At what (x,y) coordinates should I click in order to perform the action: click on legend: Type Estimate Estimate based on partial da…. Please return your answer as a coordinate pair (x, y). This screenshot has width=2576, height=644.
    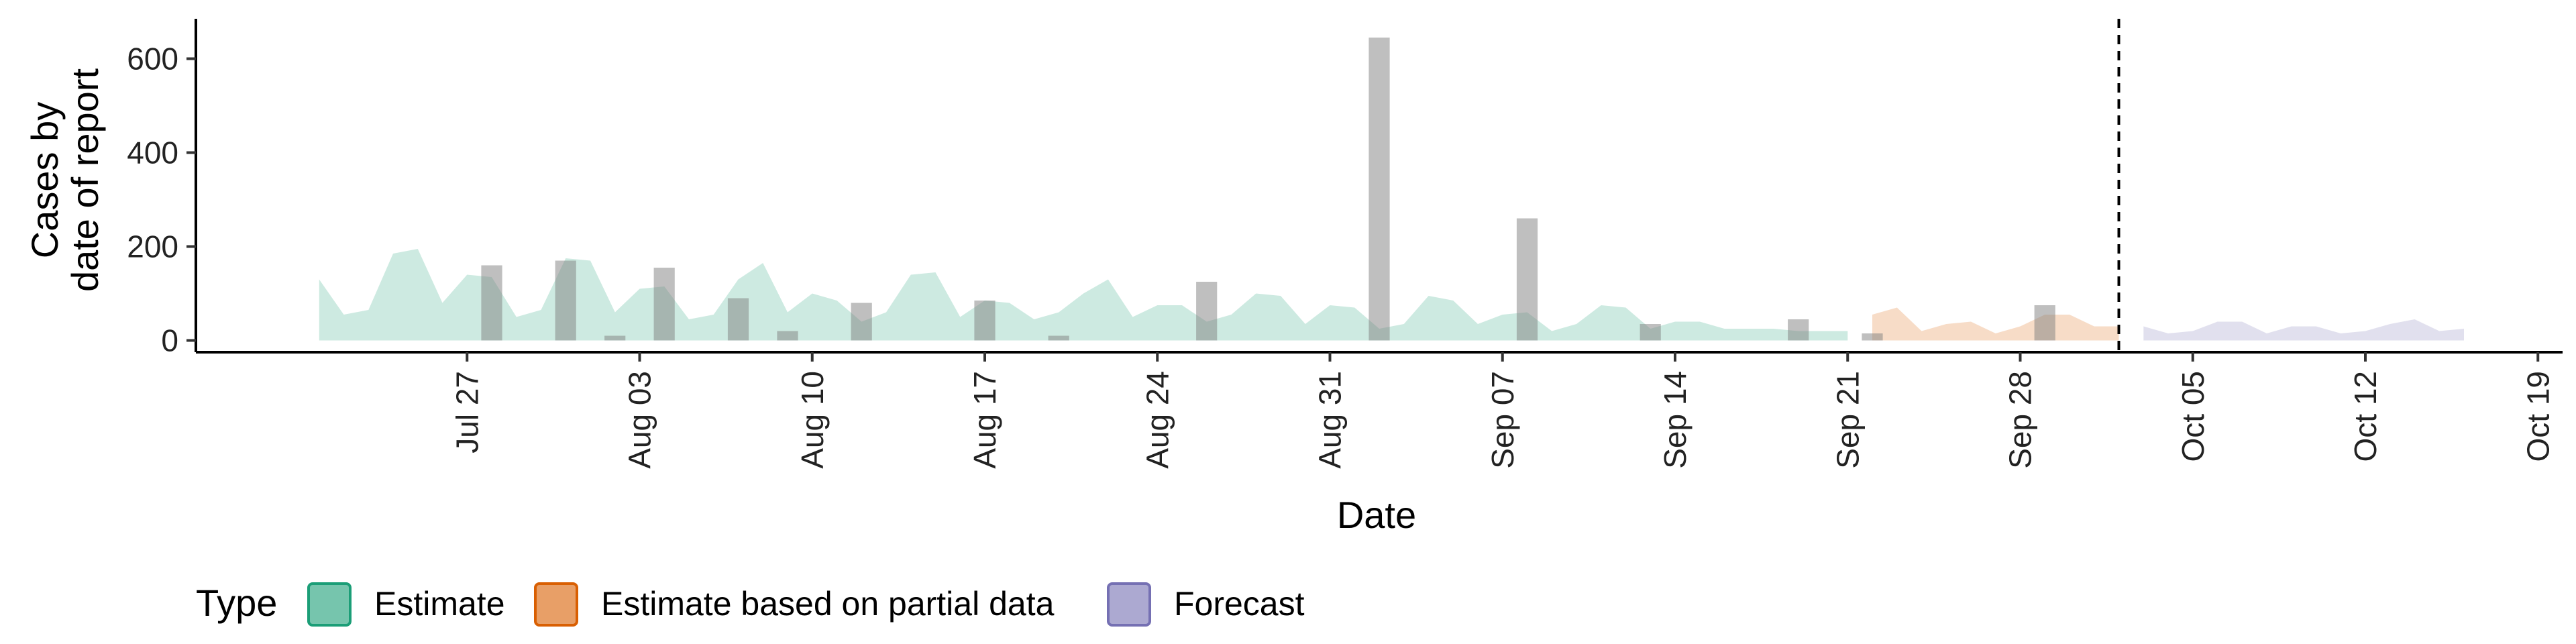
    Looking at the image, I should click on (750, 604).